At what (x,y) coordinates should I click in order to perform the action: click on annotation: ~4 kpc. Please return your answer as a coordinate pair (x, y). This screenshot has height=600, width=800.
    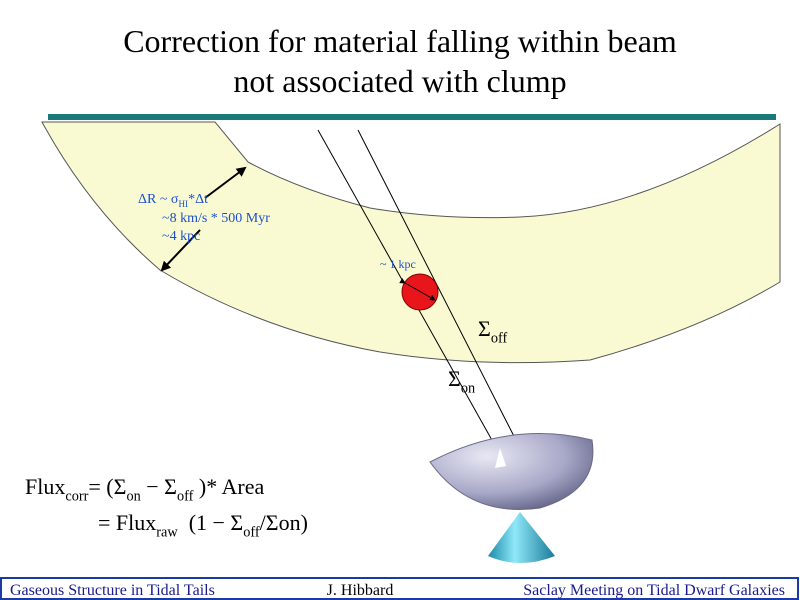
    Looking at the image, I should click on (181, 236).